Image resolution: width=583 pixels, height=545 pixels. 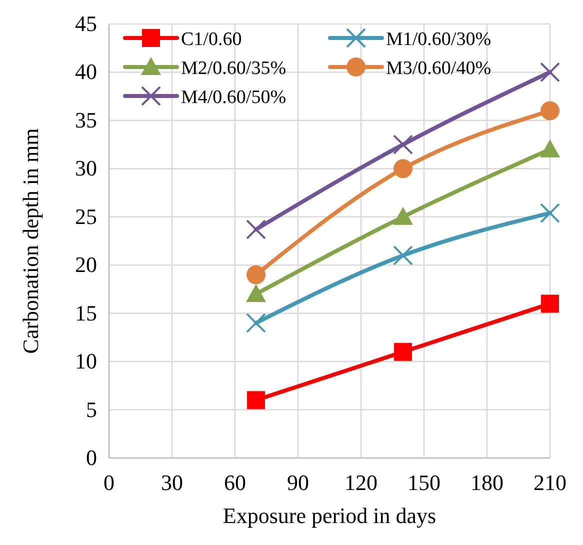 What do you see at coordinates (30, 241) in the screenshot?
I see `y-axis-title: Carbonation depth in mm` at bounding box center [30, 241].